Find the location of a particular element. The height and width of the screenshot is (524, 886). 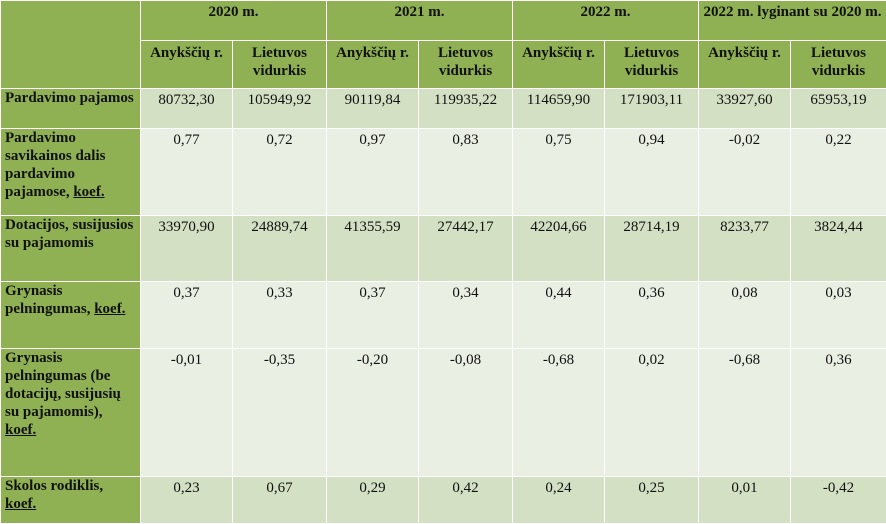

value-cell: -0,42 is located at coordinates (838, 500).